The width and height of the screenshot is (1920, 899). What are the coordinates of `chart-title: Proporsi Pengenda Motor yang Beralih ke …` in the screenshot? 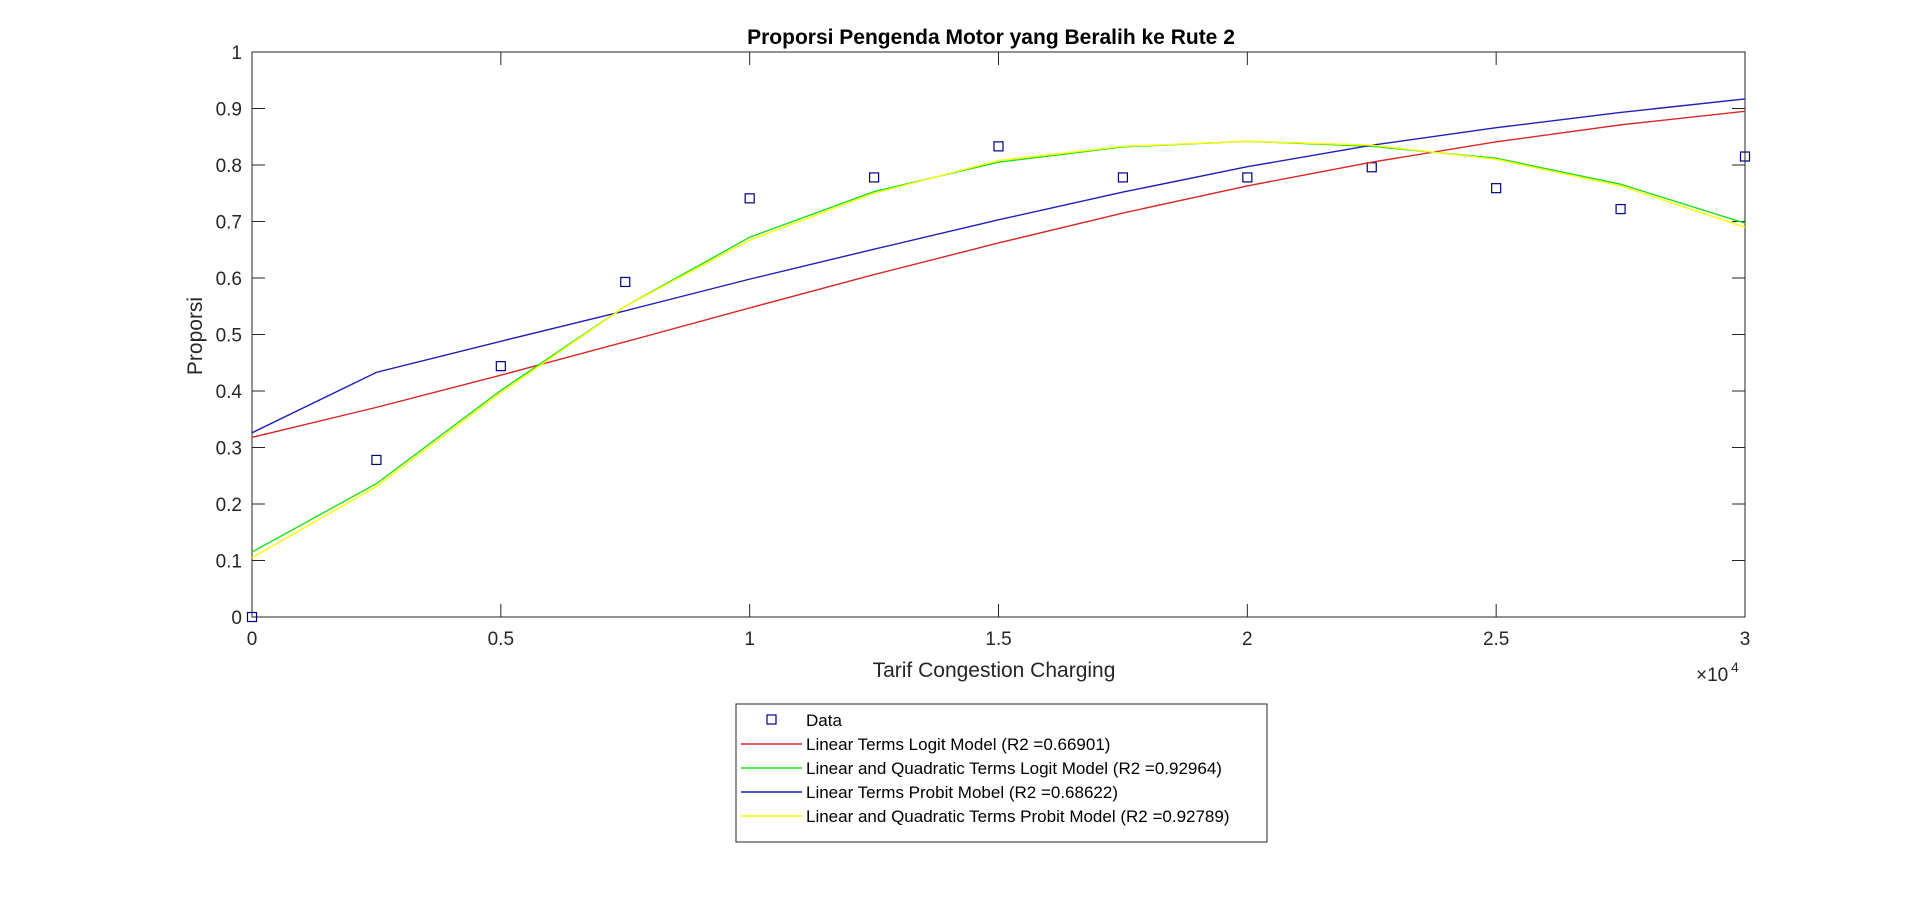 It's located at (991, 37).